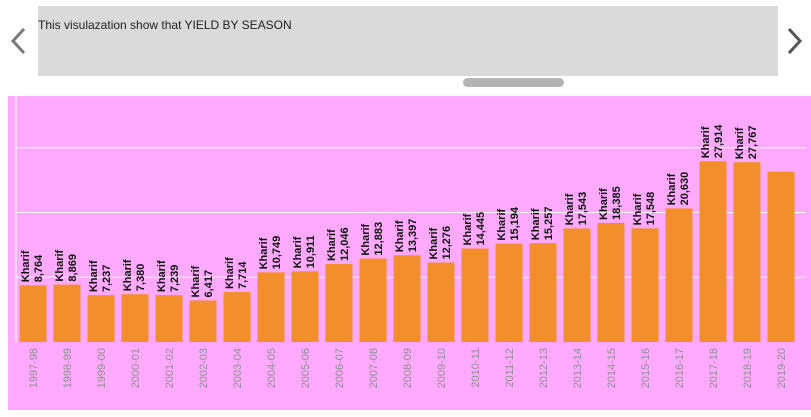  I want to click on x-tick-label: 2007-08, so click(374, 368).